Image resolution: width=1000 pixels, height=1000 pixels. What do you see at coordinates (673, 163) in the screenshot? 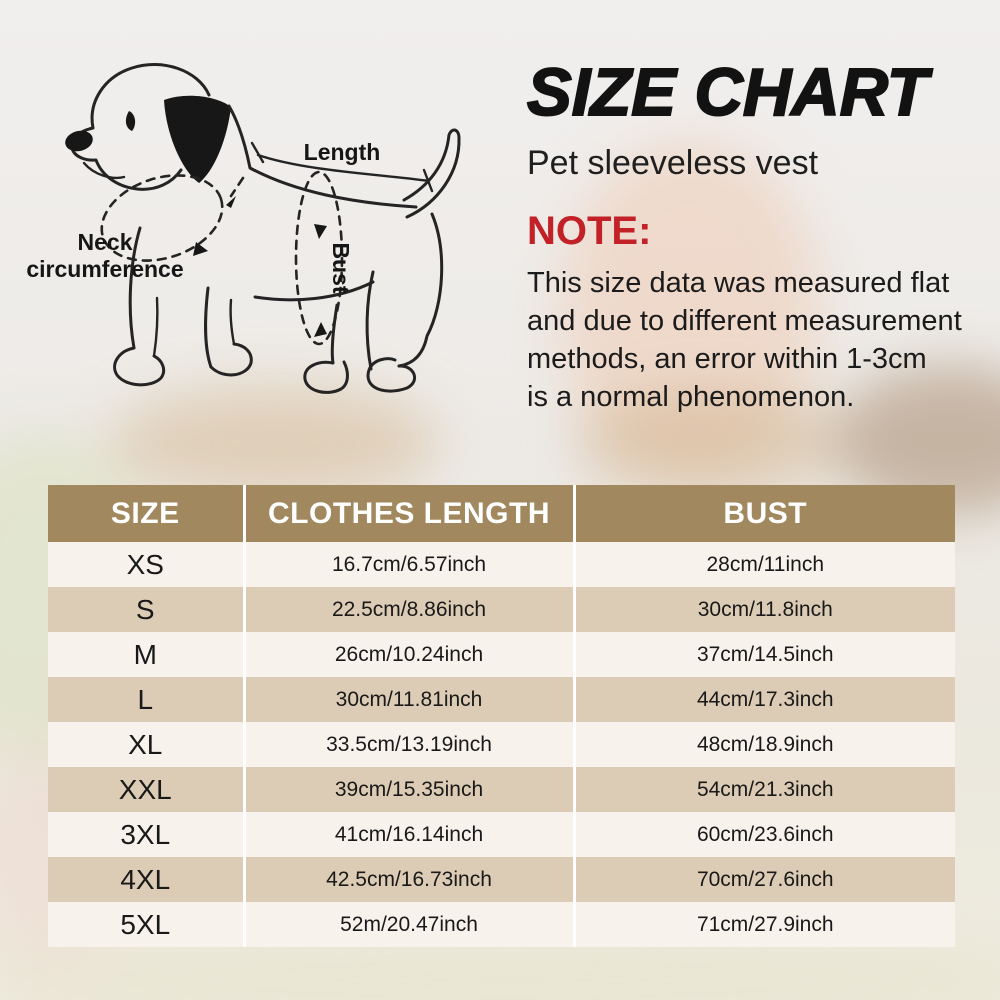
I see `page-subtitle: Pet sleeveless vest` at bounding box center [673, 163].